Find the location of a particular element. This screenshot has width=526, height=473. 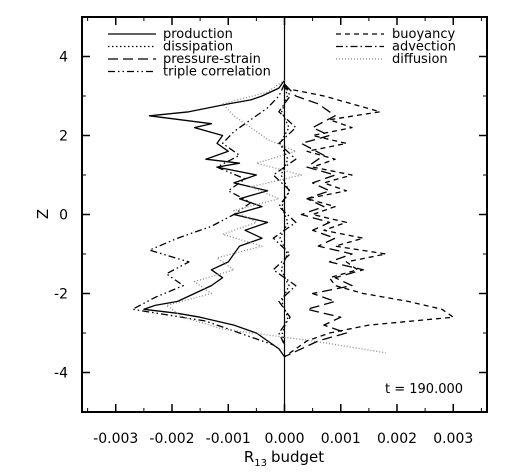

legend-label-triple-correlation: triple correlation is located at coordinates (217, 72).